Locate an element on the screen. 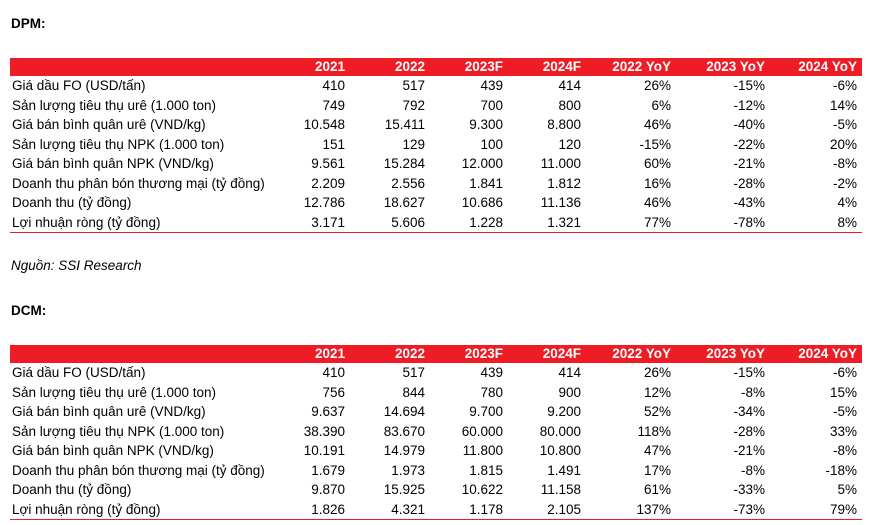 The image size is (872, 525). table-cell: -40% is located at coordinates (749, 124).